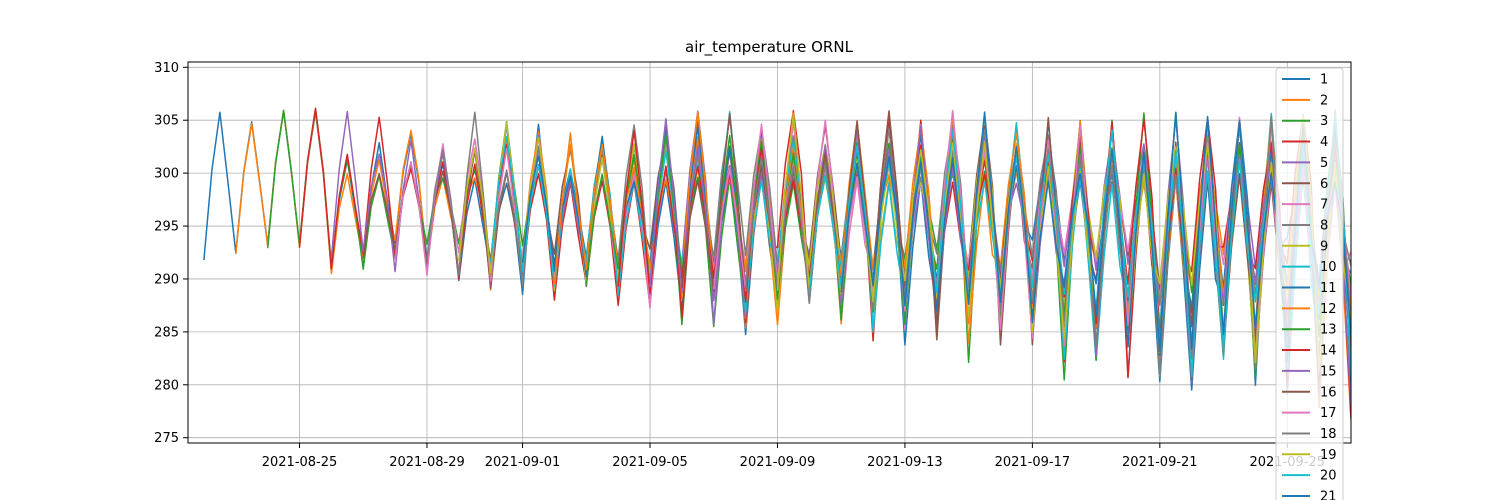 The image size is (1500, 500). I want to click on y-tick-label: 290, so click(166, 279).